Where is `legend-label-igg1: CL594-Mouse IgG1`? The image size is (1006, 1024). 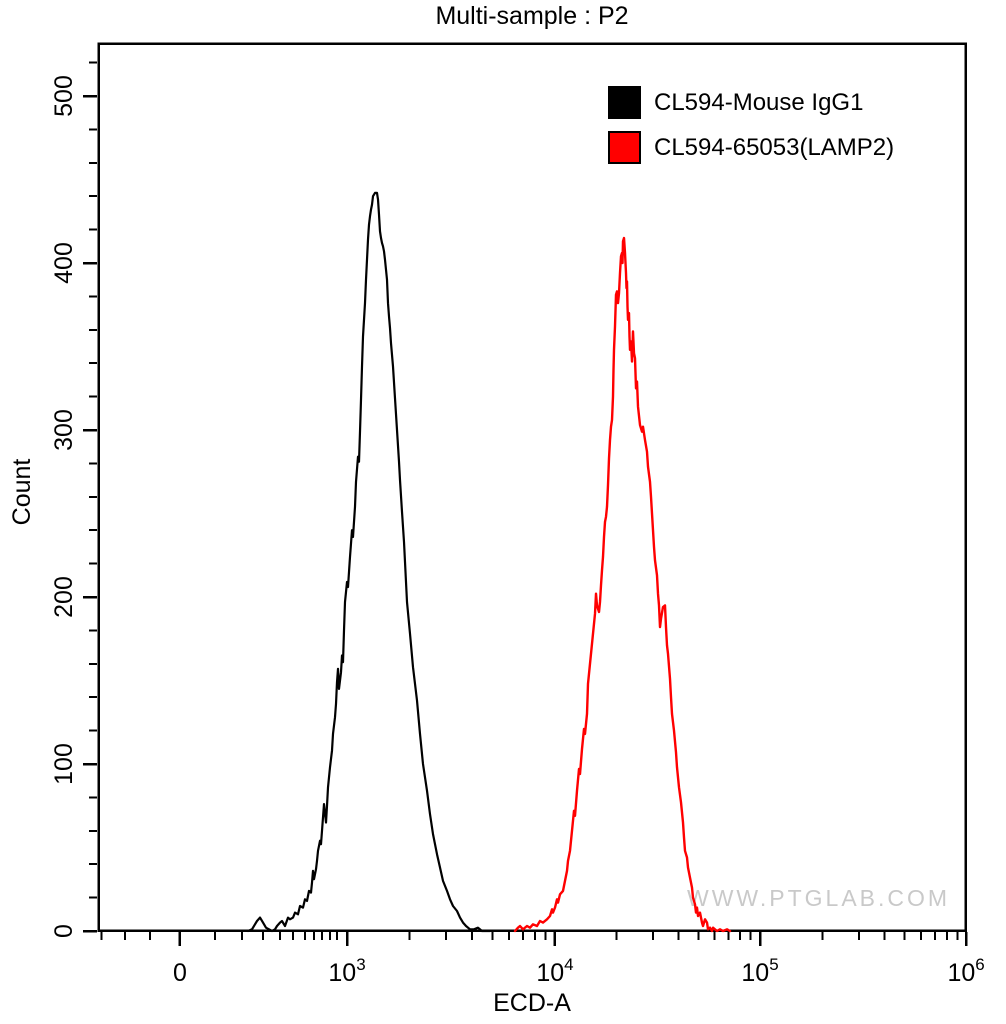 legend-label-igg1: CL594-Mouse IgG1 is located at coordinates (759, 102).